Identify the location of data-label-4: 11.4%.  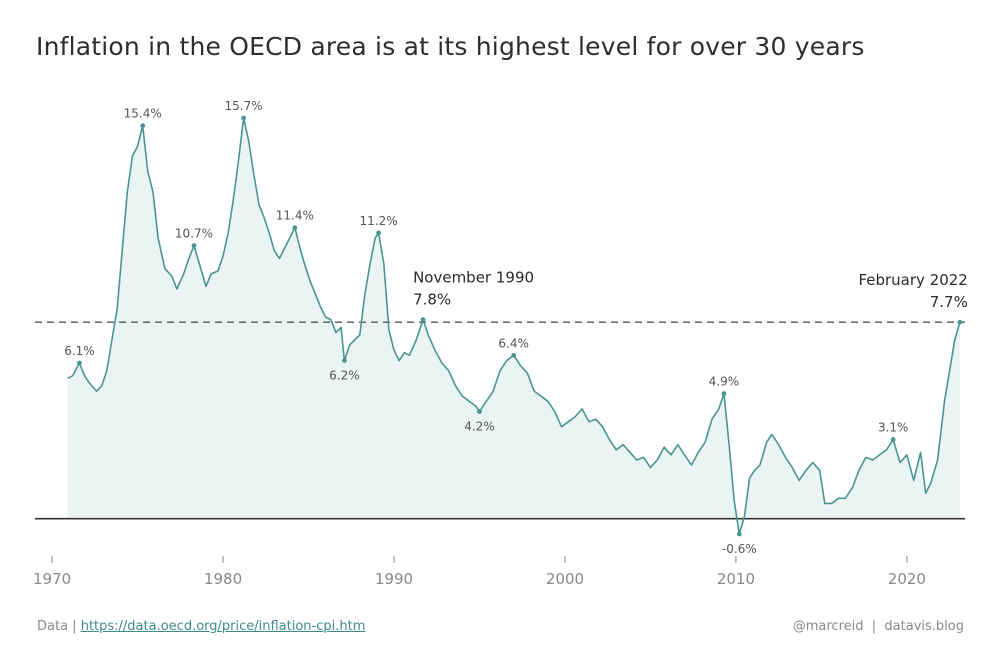
(295, 216).